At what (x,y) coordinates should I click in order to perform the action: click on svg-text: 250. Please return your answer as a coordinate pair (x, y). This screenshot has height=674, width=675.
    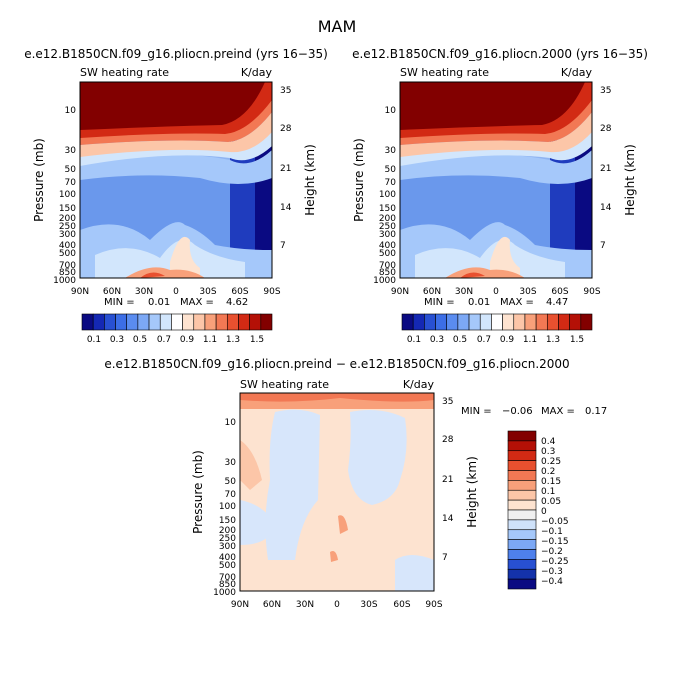
    Looking at the image, I should click on (387, 227).